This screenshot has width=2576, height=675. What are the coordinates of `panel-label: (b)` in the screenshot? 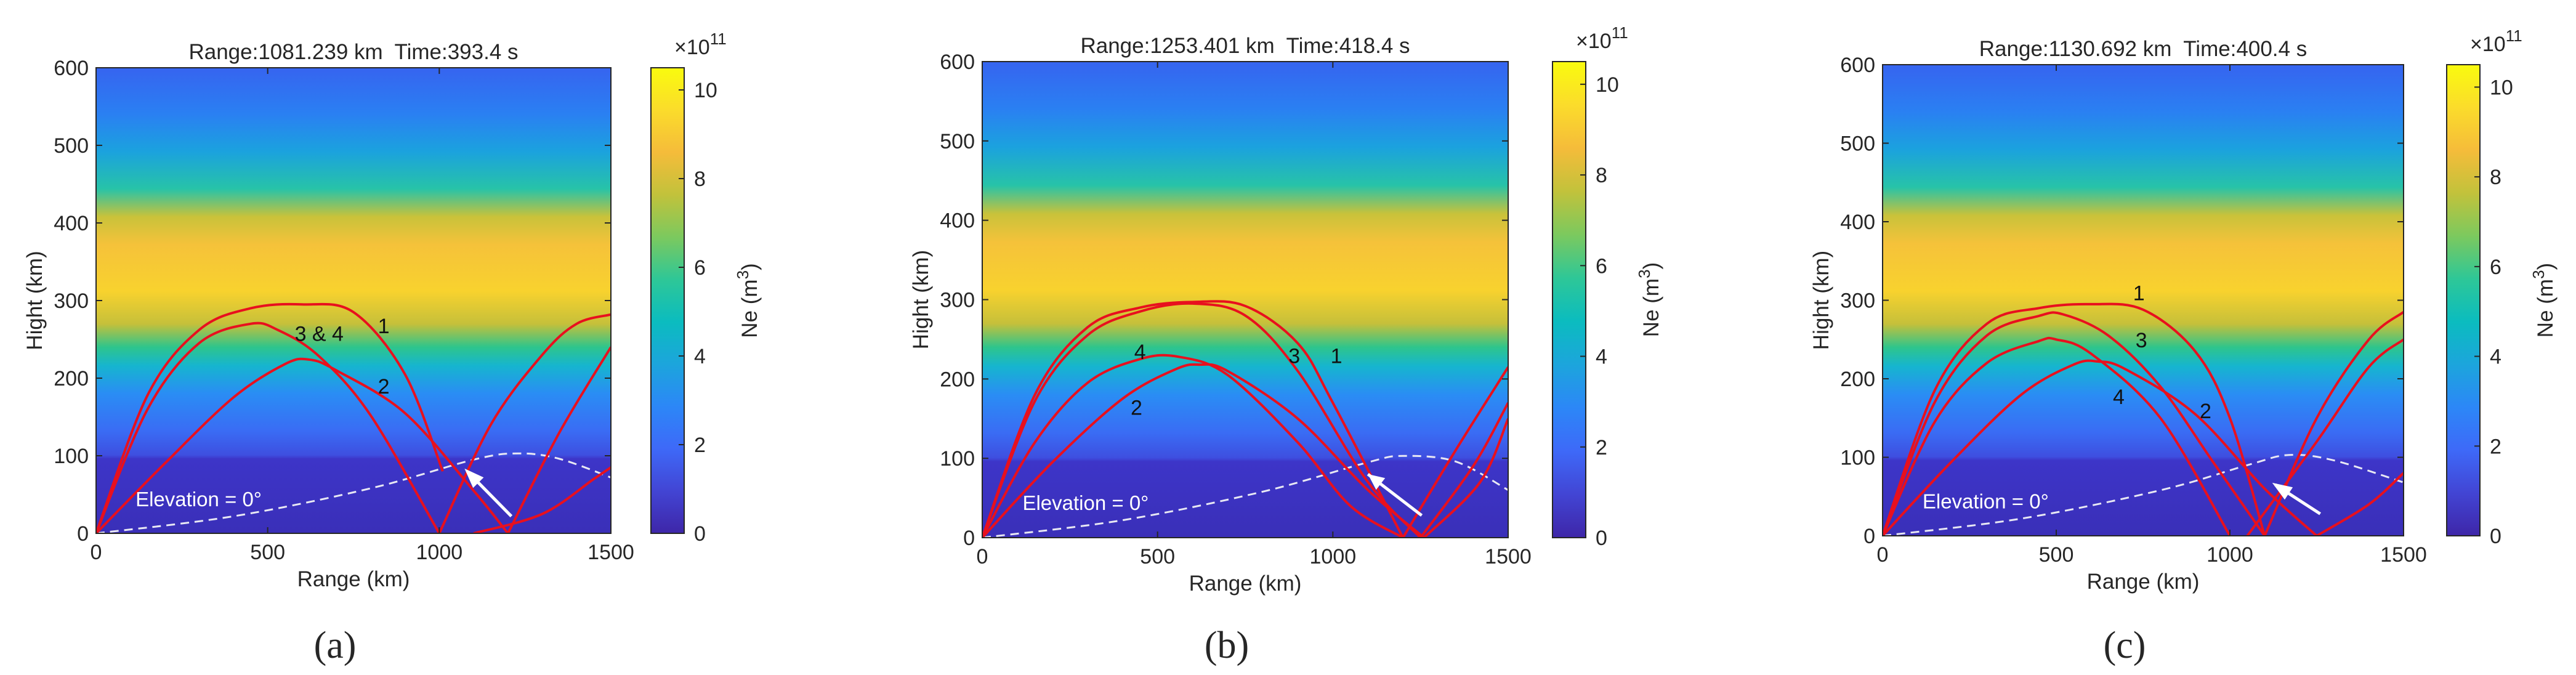 It's located at (1227, 645).